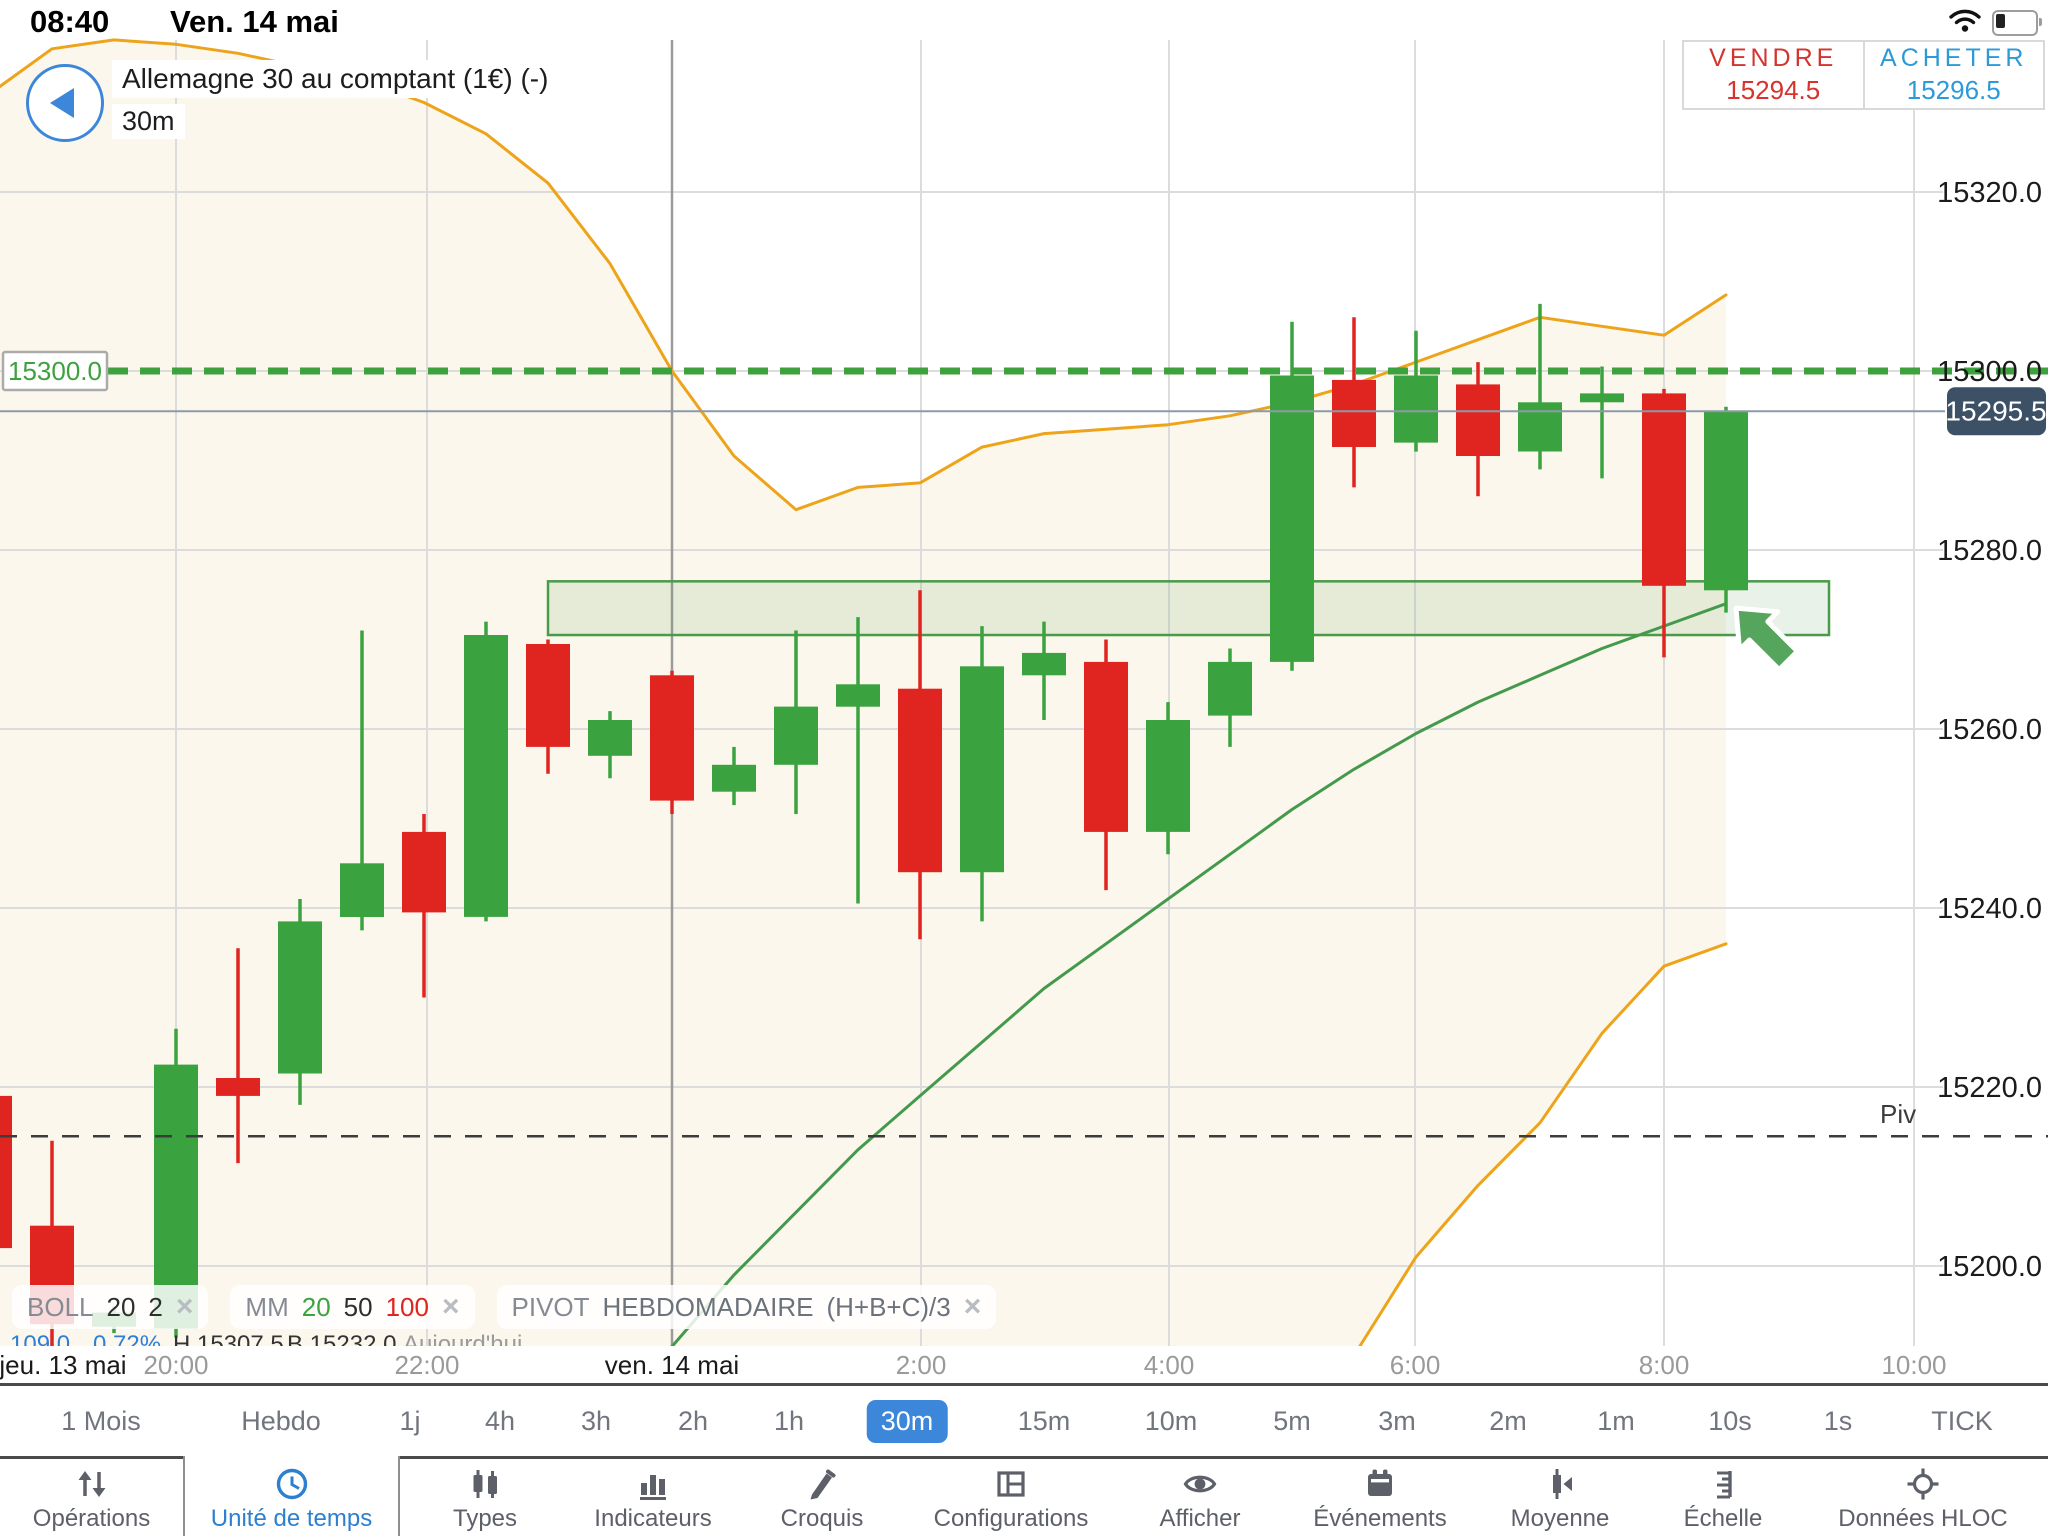 This screenshot has width=2048, height=1536. I want to click on pencil-icon, so click(822, 1484).